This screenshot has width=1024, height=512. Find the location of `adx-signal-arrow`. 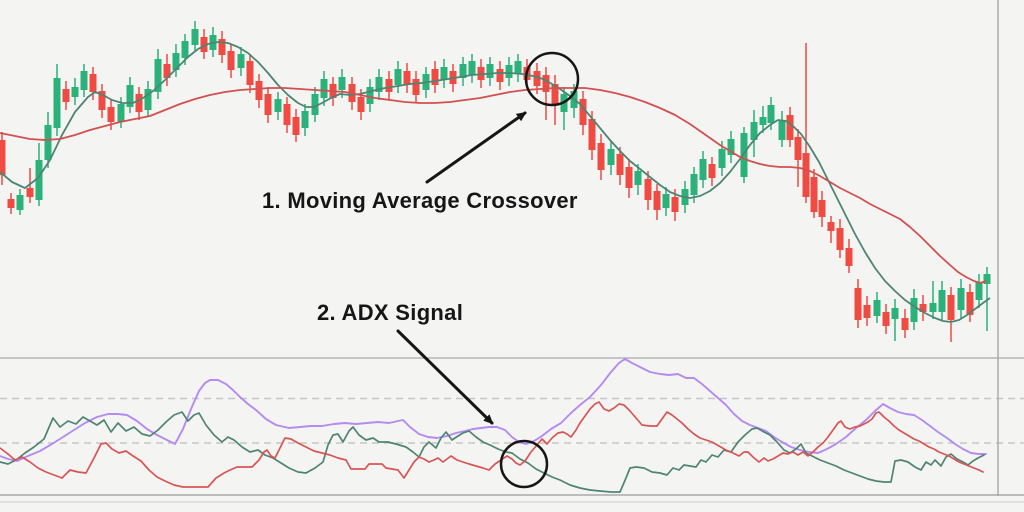

adx-signal-arrow is located at coordinates (445, 377).